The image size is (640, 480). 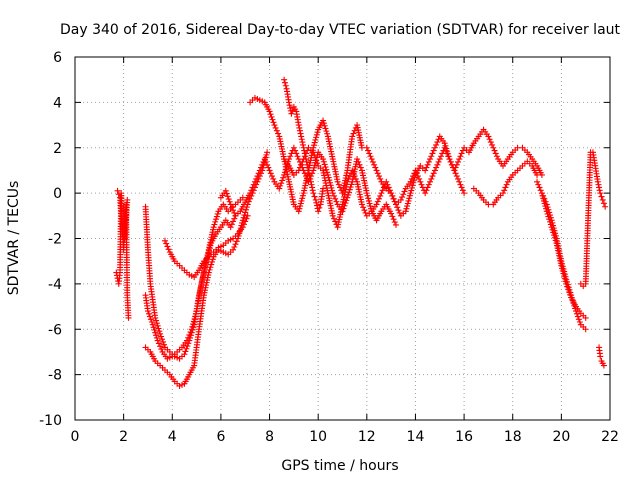 What do you see at coordinates (55, 376) in the screenshot?
I see `y-tick-label: -8` at bounding box center [55, 376].